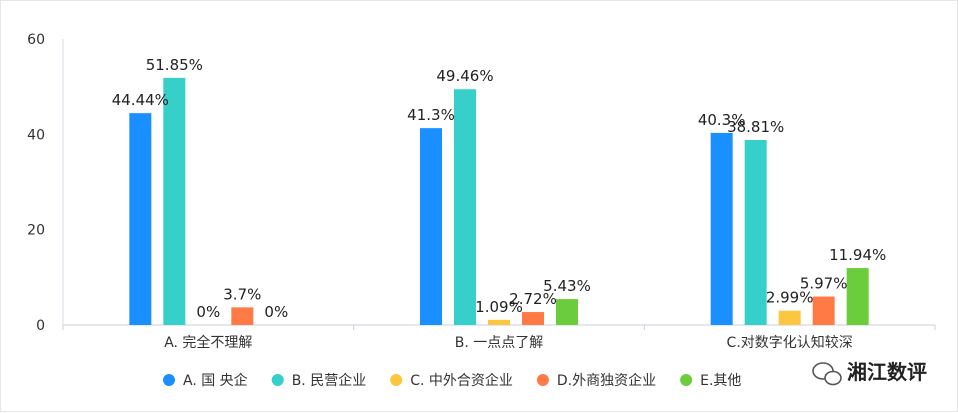  Describe the element at coordinates (857, 255) in the screenshot. I see `data-label: 11.94%` at that location.